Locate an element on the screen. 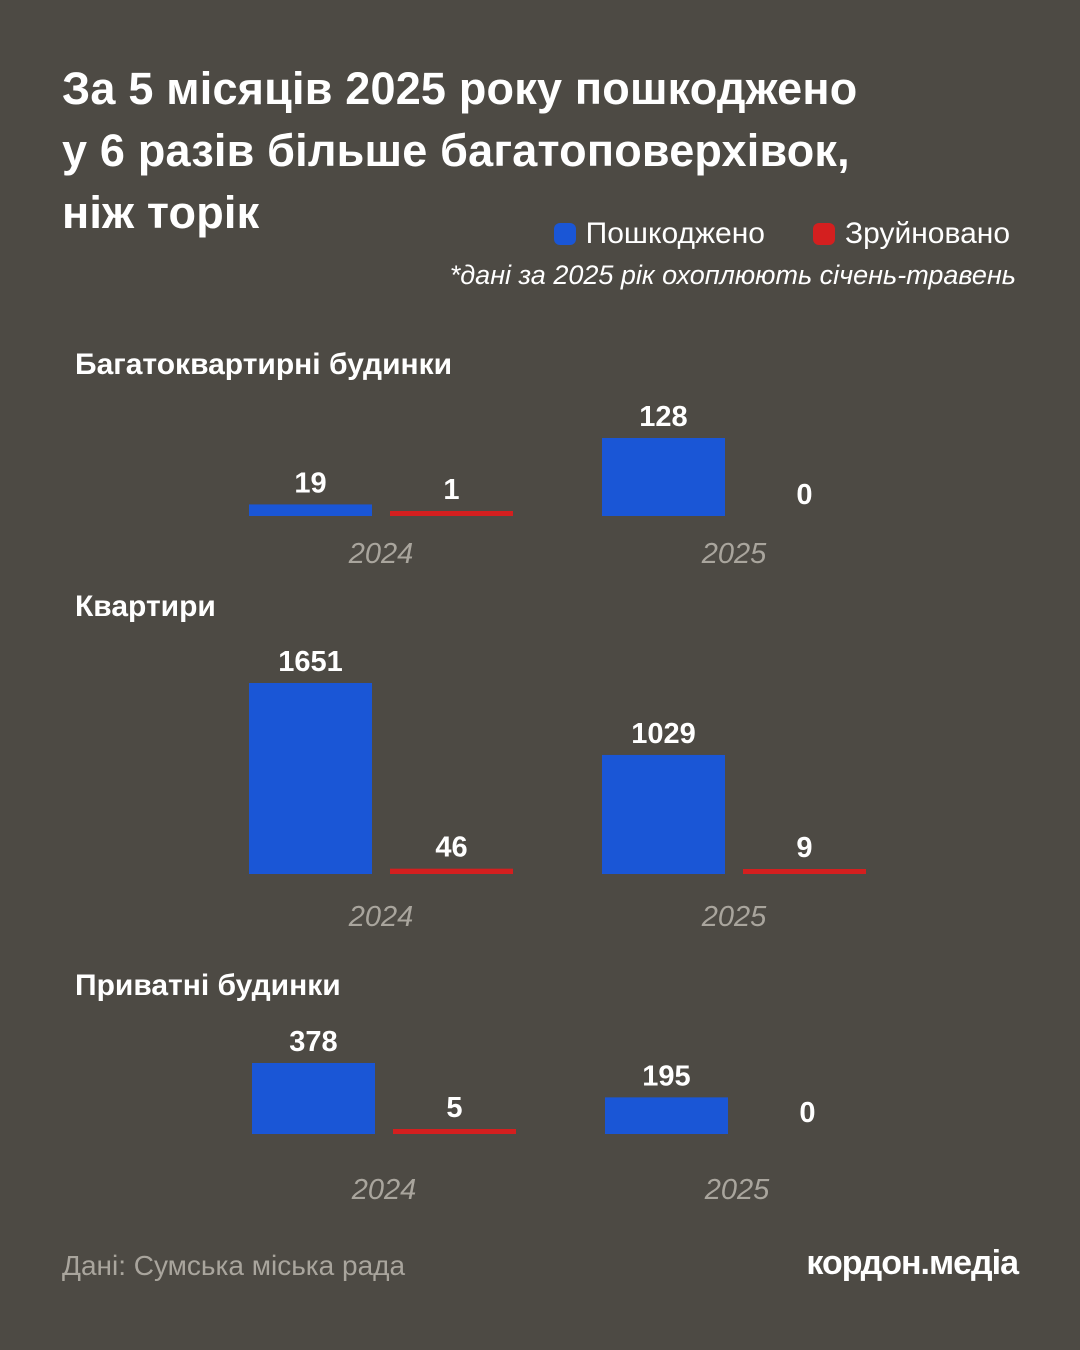 The width and height of the screenshot is (1080, 1350). legend-item-damaged: Пошкоджено is located at coordinates (659, 234).